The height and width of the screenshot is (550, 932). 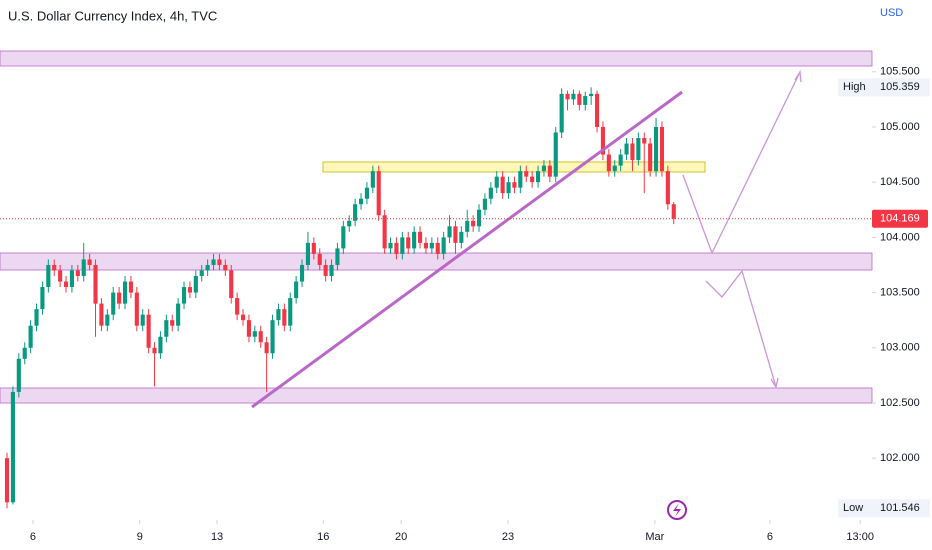 I want to click on icon, so click(x=677, y=510).